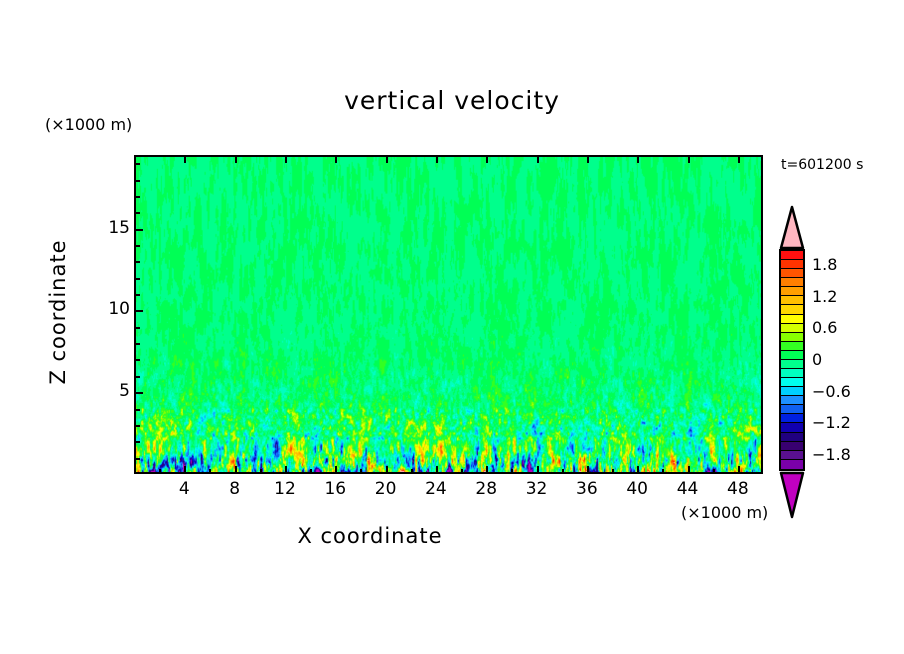 The height and width of the screenshot is (654, 904). What do you see at coordinates (536, 489) in the screenshot?
I see `x-tick-label: 32` at bounding box center [536, 489].